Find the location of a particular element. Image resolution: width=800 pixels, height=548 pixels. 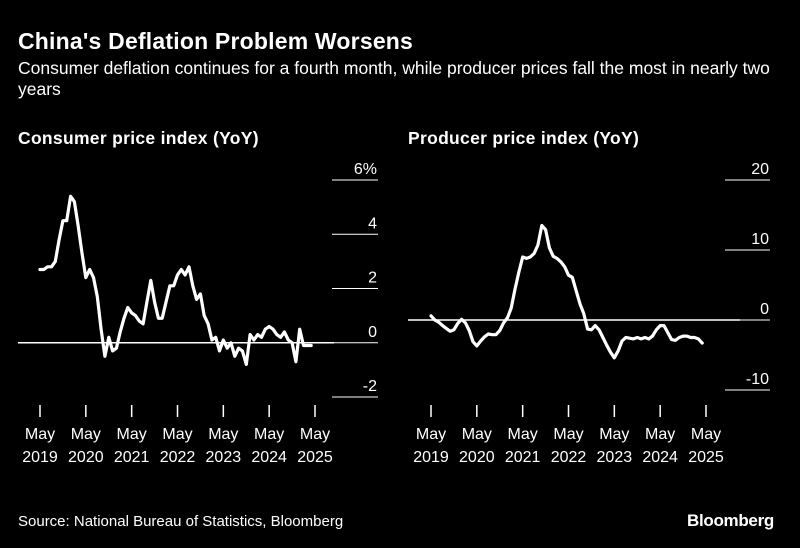

bloomberg-logo: Bloomberg is located at coordinates (730, 520).